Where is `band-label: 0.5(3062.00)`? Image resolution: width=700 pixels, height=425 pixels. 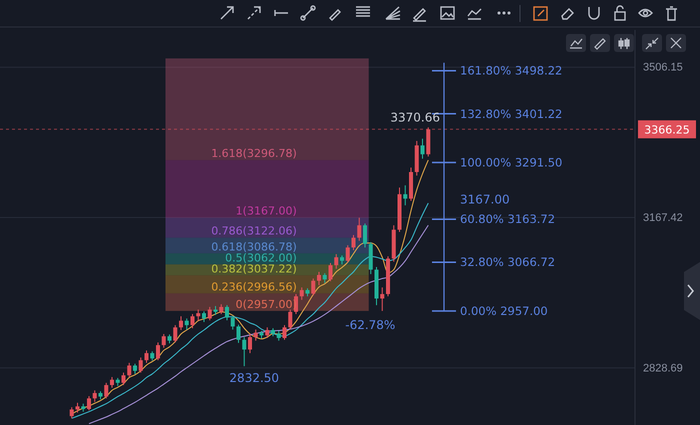
band-label: 0.5(3062.00) is located at coordinates (261, 257).